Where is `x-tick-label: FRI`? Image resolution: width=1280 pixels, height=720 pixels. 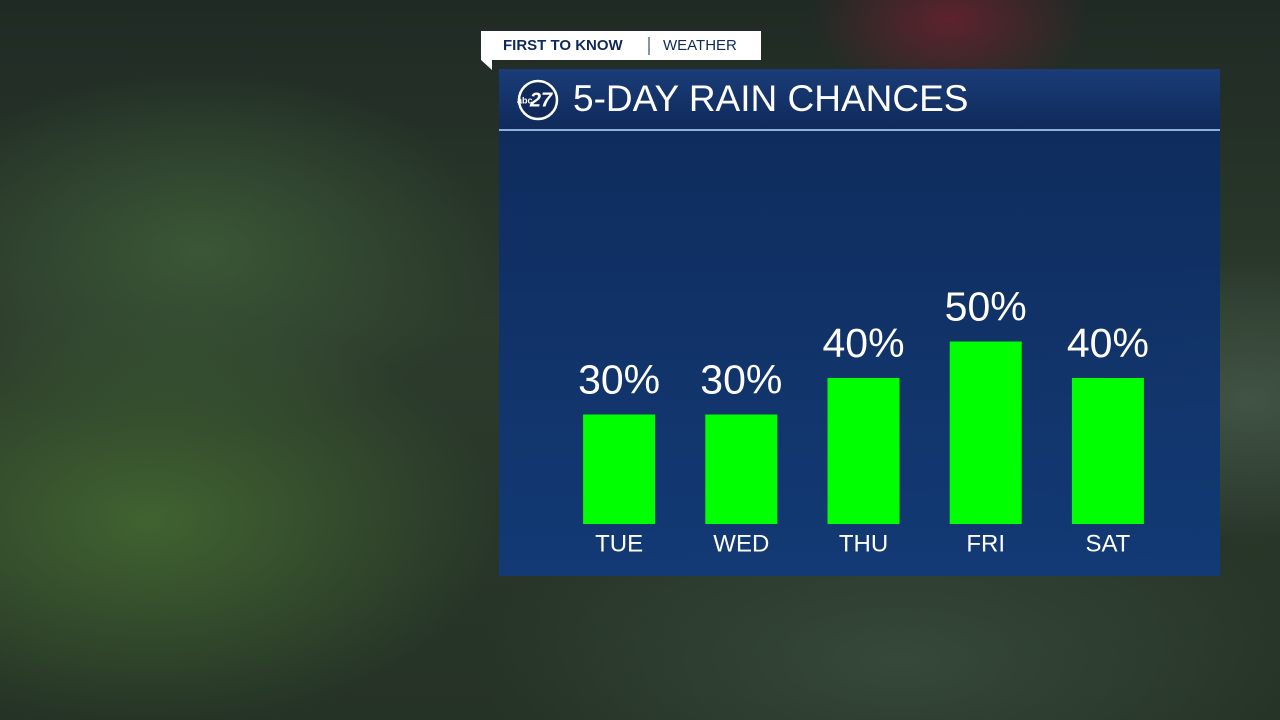
x-tick-label: FRI is located at coordinates (985, 543).